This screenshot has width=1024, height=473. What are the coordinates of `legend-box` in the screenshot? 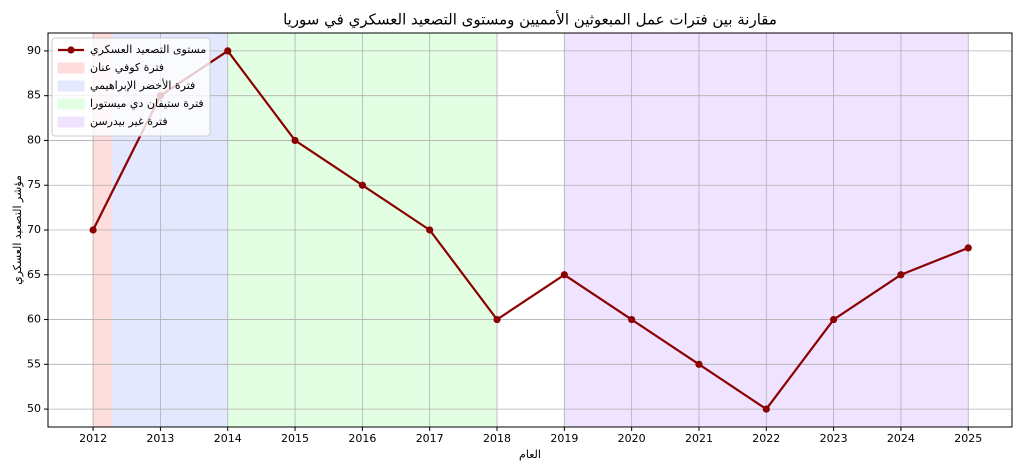 It's located at (131, 87).